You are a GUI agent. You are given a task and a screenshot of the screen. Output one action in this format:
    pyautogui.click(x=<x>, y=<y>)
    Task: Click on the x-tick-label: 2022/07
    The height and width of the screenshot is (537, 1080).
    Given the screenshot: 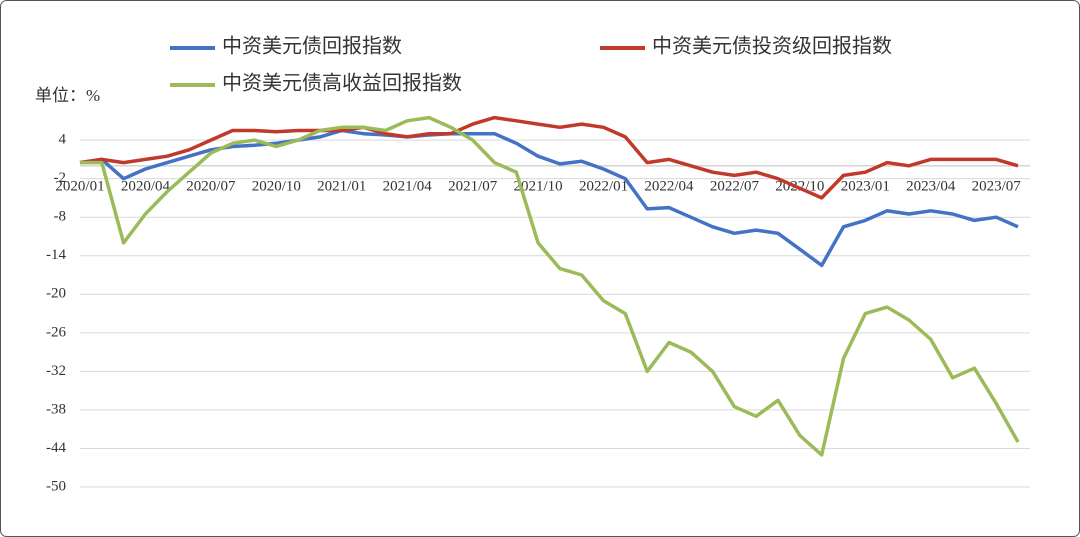 What is the action you would take?
    pyautogui.click(x=735, y=186)
    